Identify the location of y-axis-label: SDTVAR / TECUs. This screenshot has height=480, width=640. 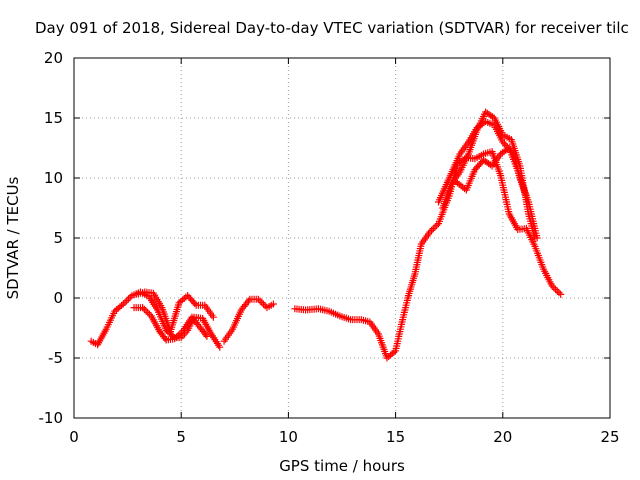
(13, 237).